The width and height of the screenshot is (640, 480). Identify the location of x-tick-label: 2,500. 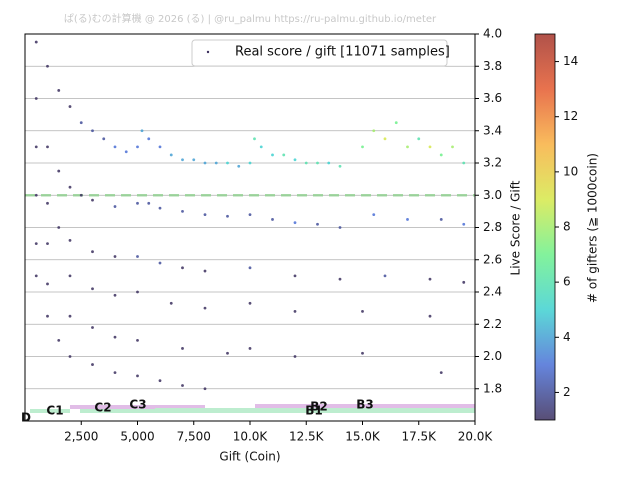
(81, 437).